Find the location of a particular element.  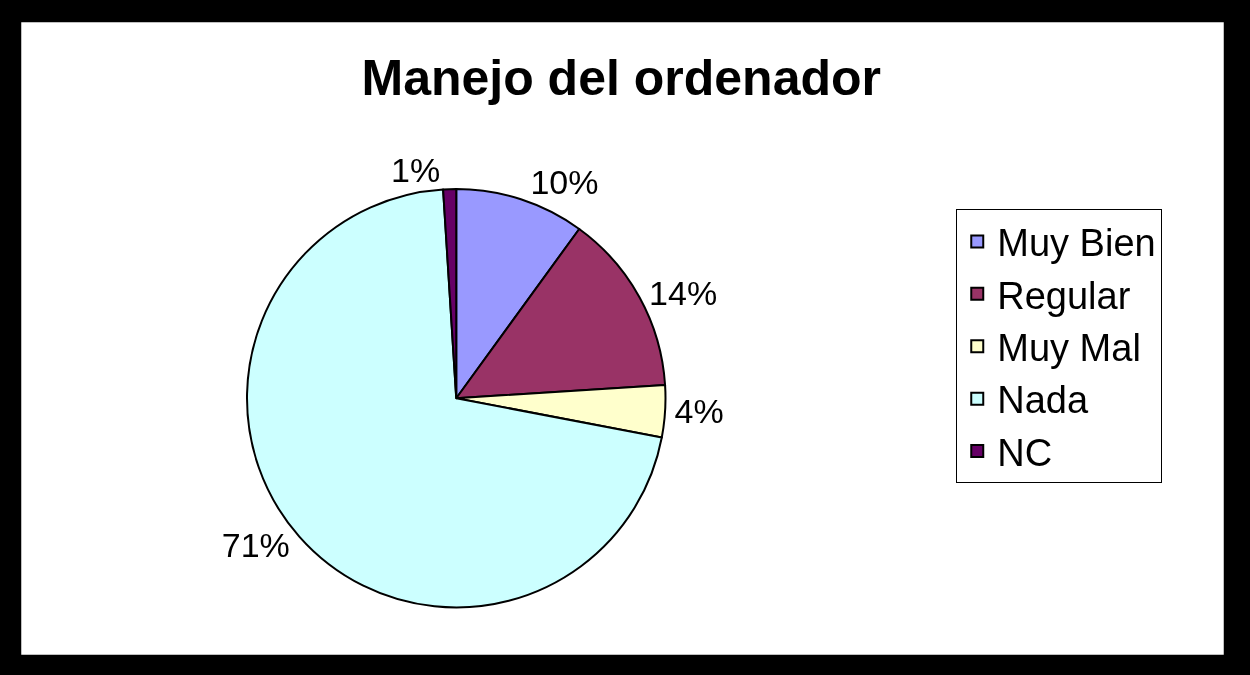

chart-title: Manejo del ordenador is located at coordinates (621, 78).